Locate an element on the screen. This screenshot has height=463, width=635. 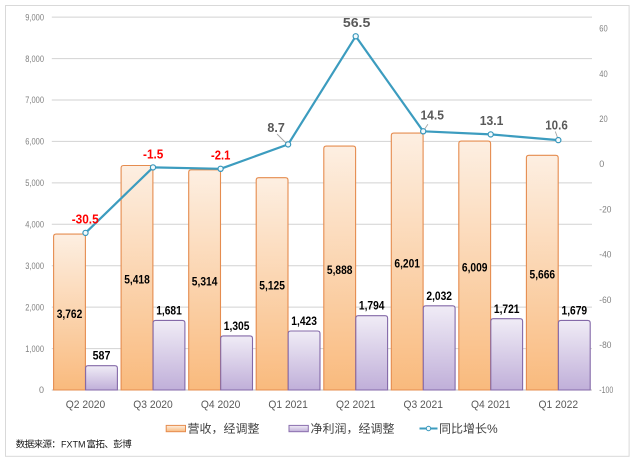
svg-text: 1,721 is located at coordinates (507, 310).